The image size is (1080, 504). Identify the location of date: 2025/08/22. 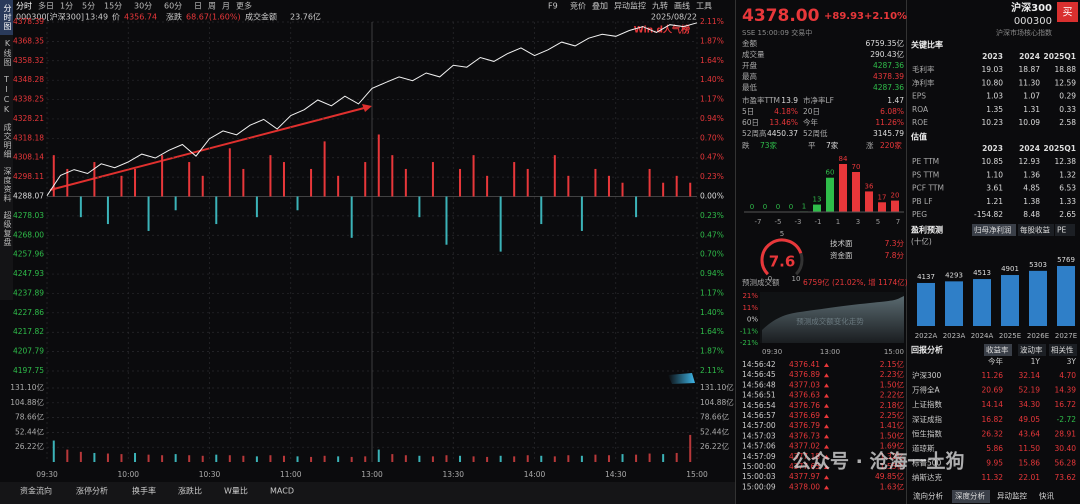
(674, 17).